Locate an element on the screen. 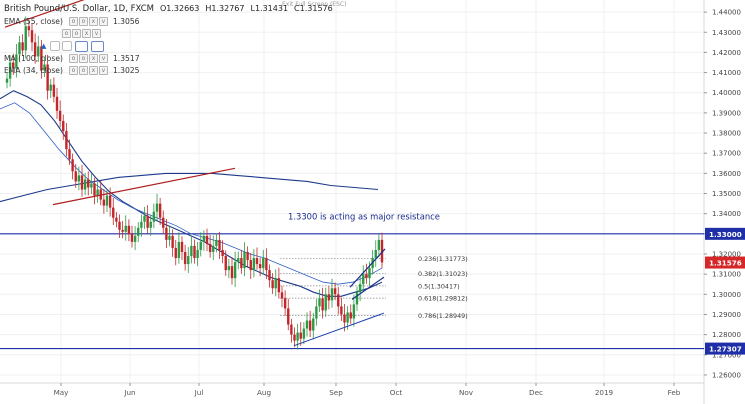 The width and height of the screenshot is (745, 404). indicator-row-2: o o x v is located at coordinates (168, 34).